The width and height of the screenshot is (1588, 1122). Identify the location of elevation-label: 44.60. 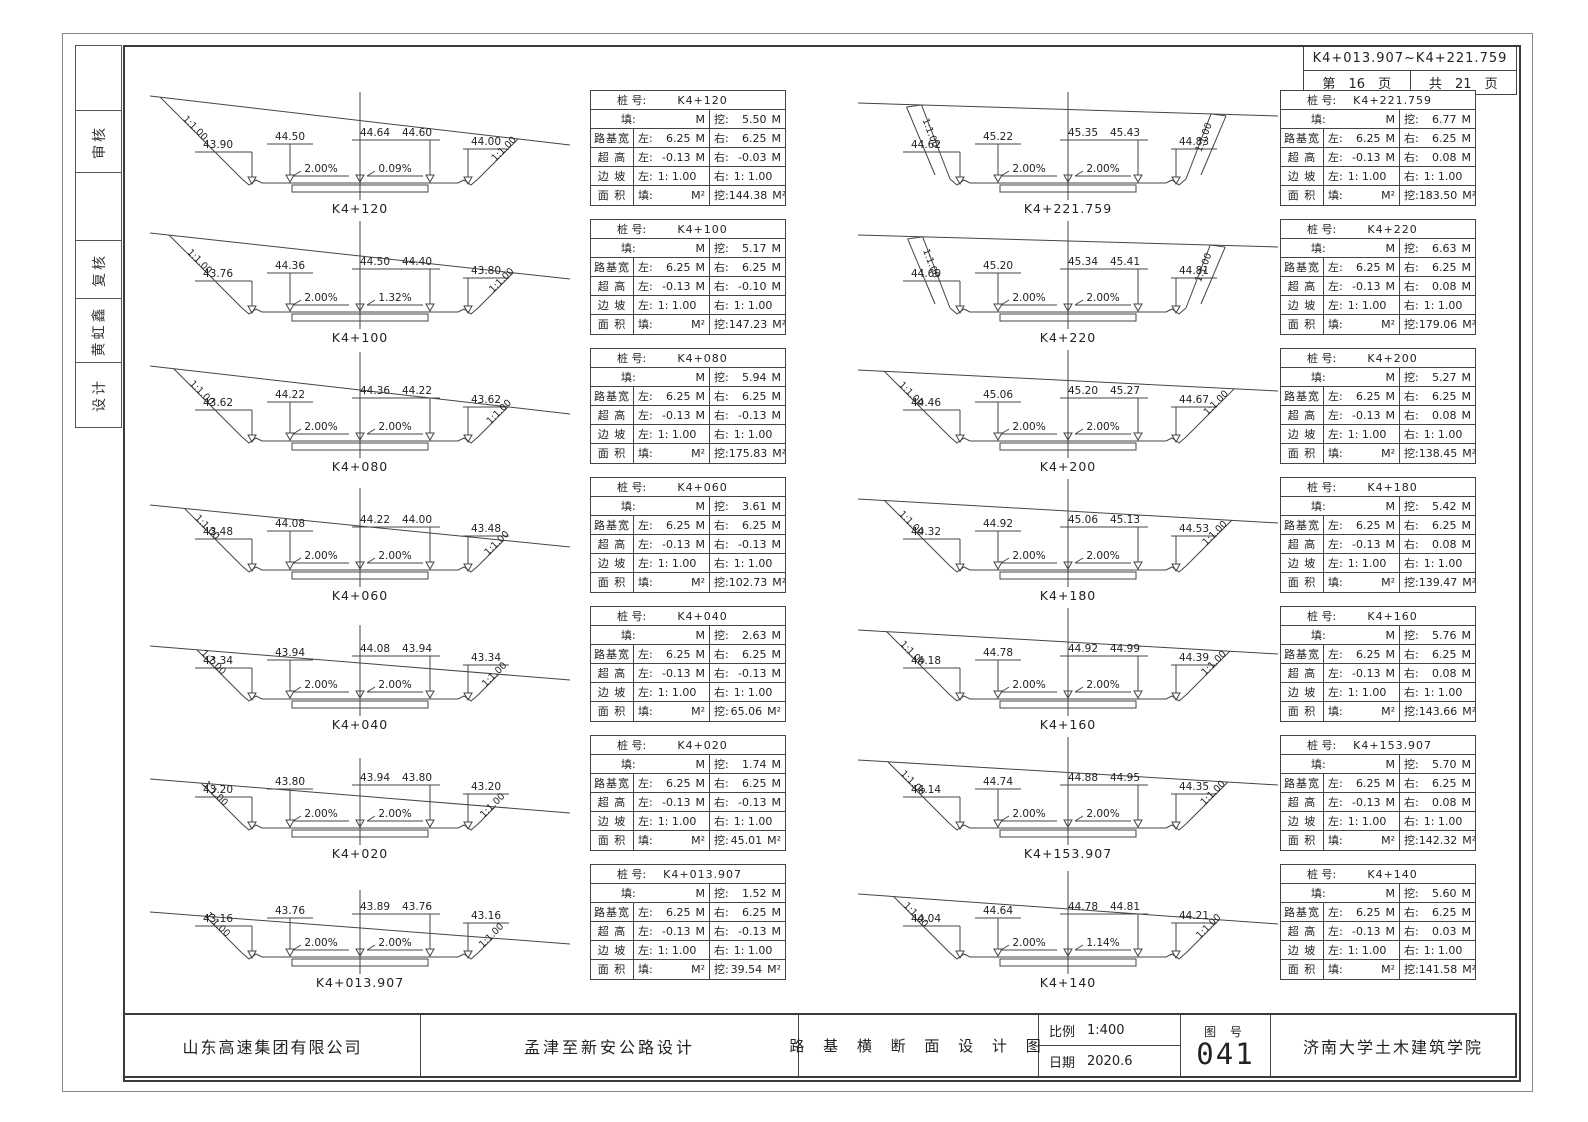
(417, 133).